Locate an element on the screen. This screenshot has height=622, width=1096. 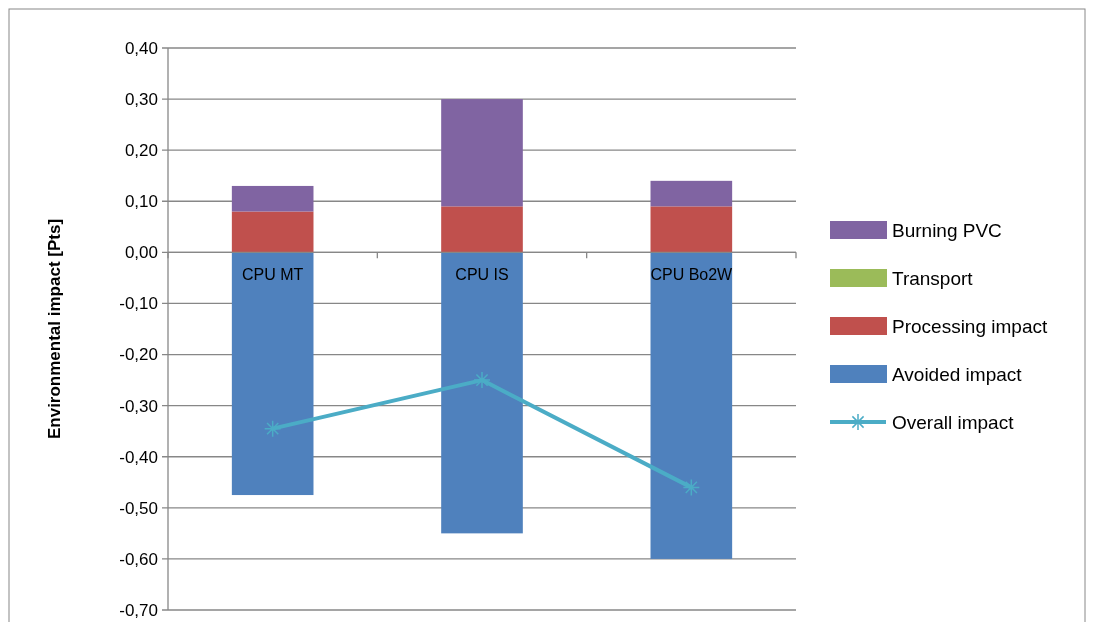
y-tick-label: -0,20 is located at coordinates (138, 355).